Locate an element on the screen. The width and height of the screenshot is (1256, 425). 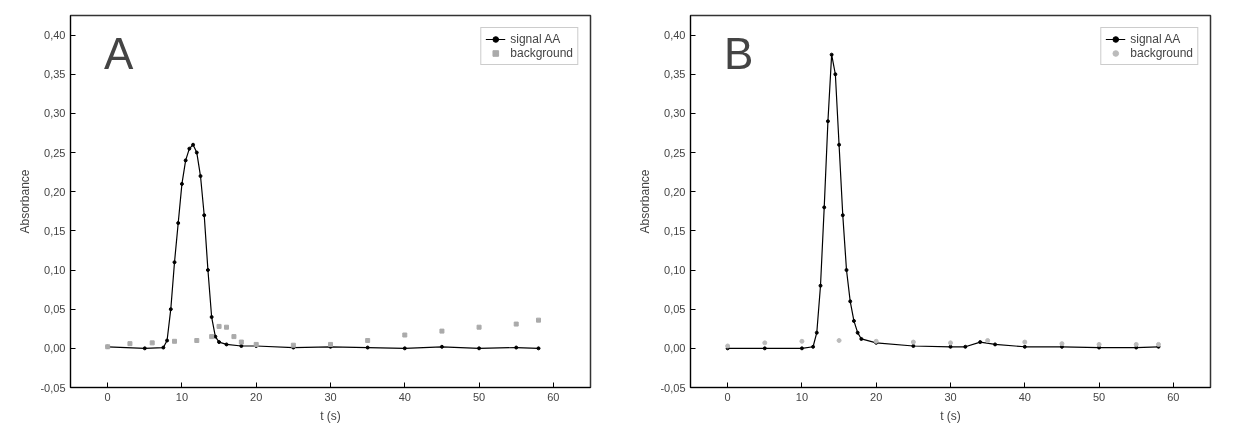
y-axis-title: Absorbance is located at coordinates (25, 201).